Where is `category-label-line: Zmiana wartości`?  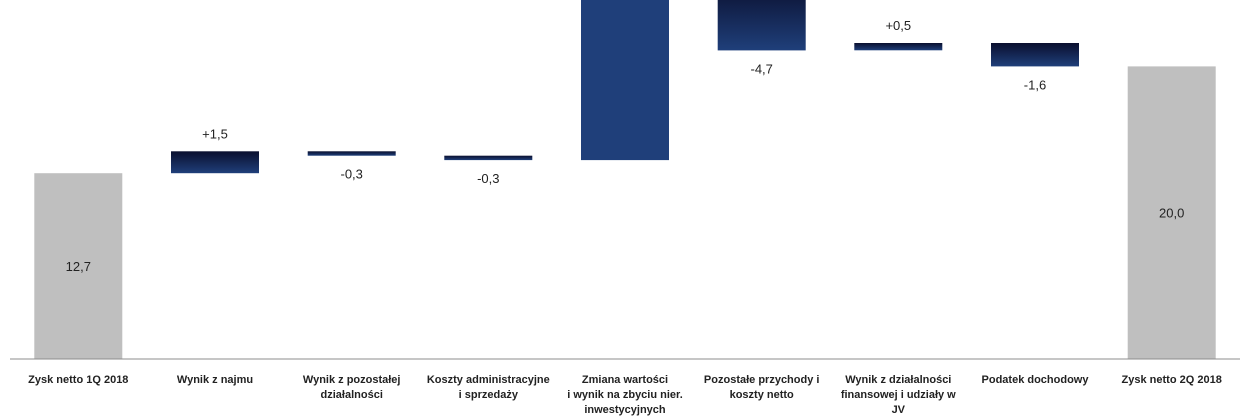
category-label-line: Zmiana wartości is located at coordinates (625, 380).